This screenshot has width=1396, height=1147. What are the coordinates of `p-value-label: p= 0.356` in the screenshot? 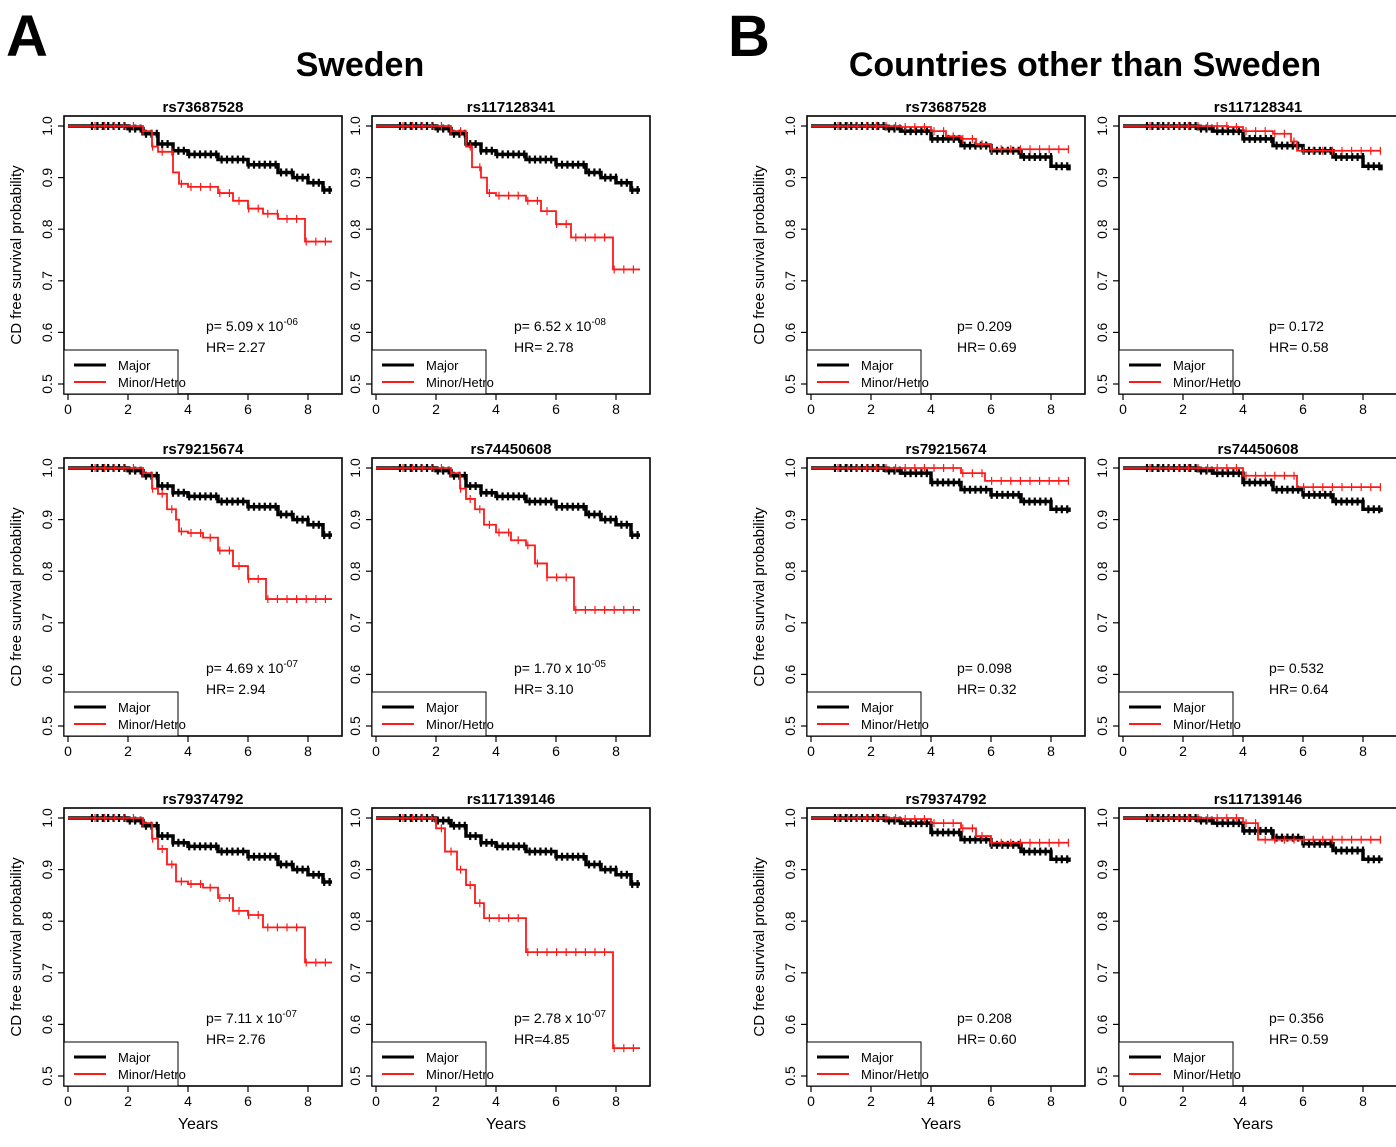 It's located at (1296, 1018).